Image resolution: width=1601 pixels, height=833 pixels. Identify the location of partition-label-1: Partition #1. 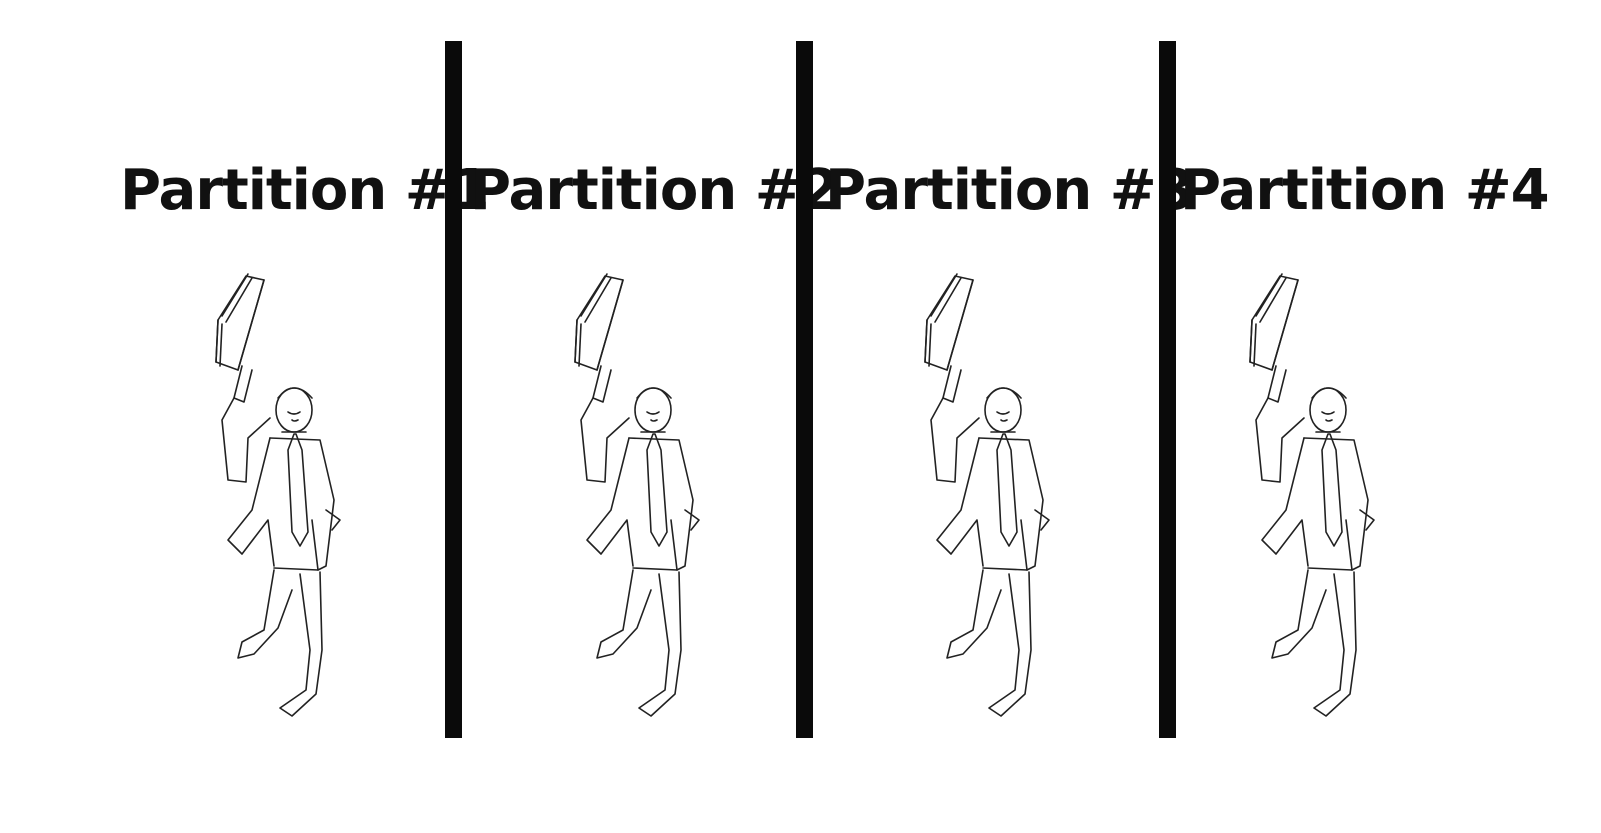
(305, 190).